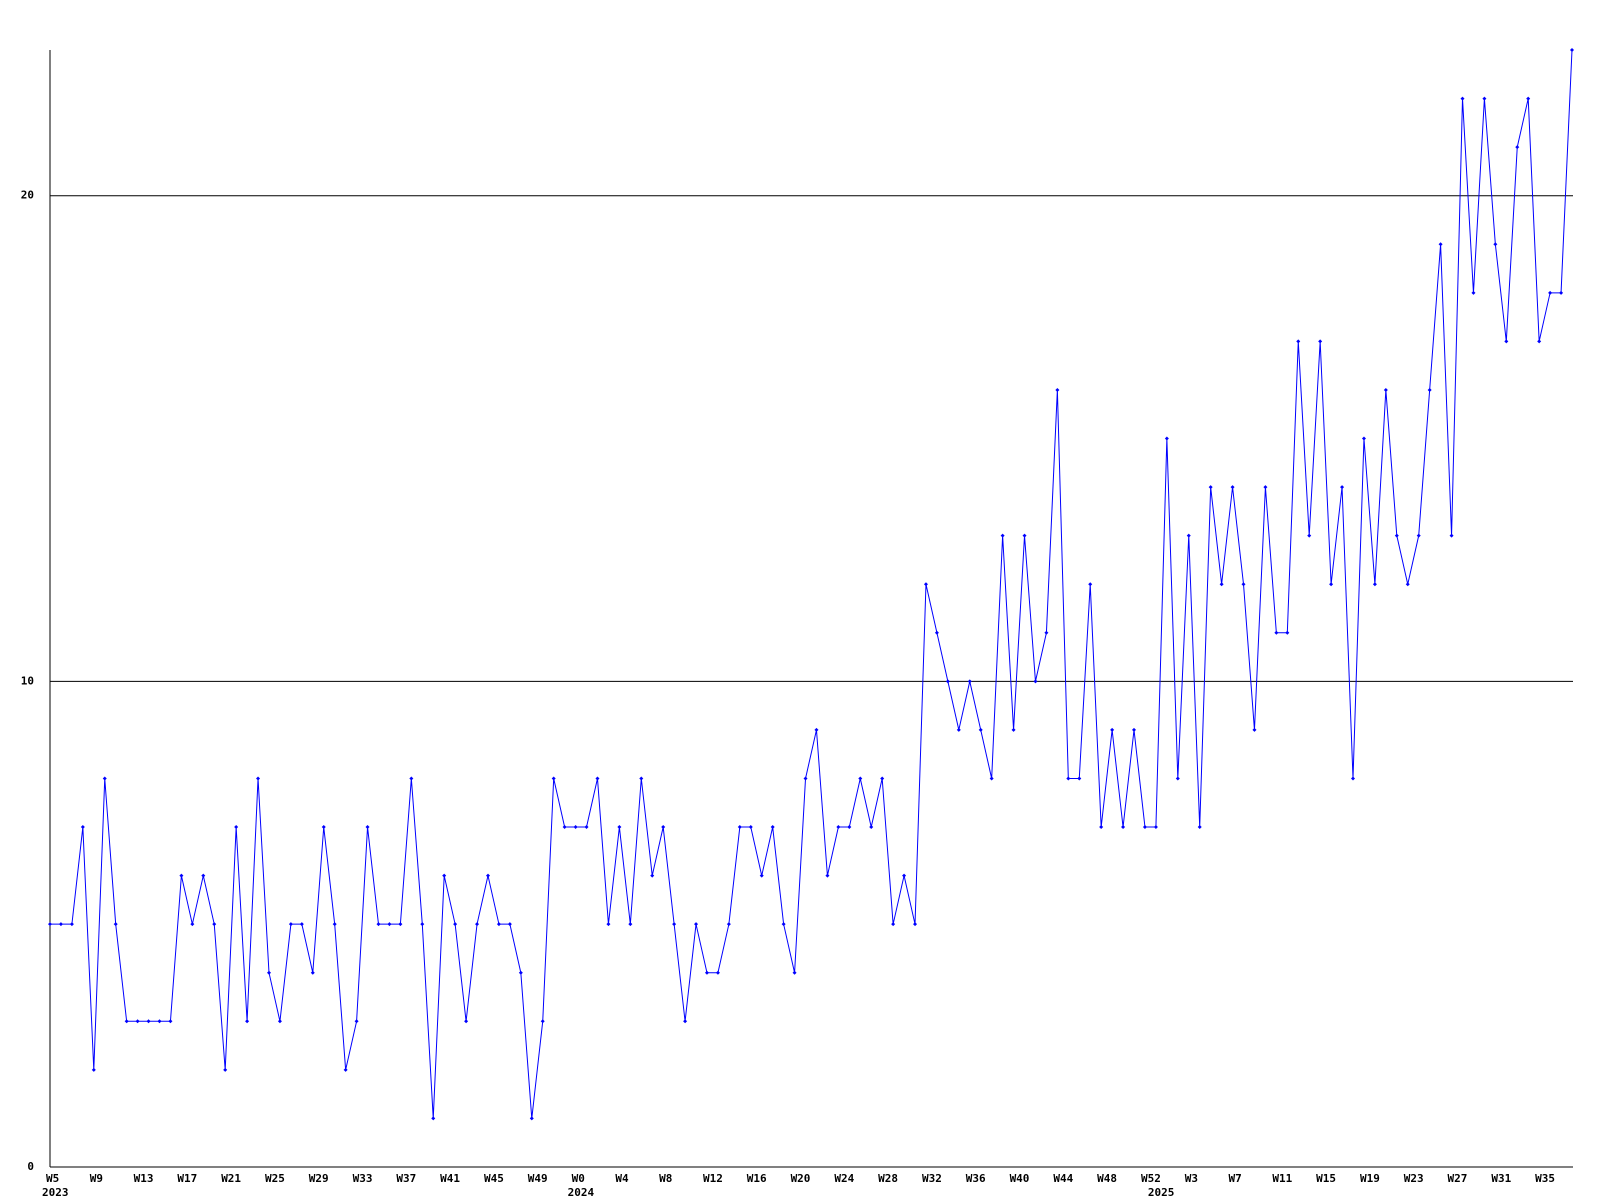 Image resolution: width=1600 pixels, height=1200 pixels. I want to click on x-tick-label: W49, so click(538, 1178).